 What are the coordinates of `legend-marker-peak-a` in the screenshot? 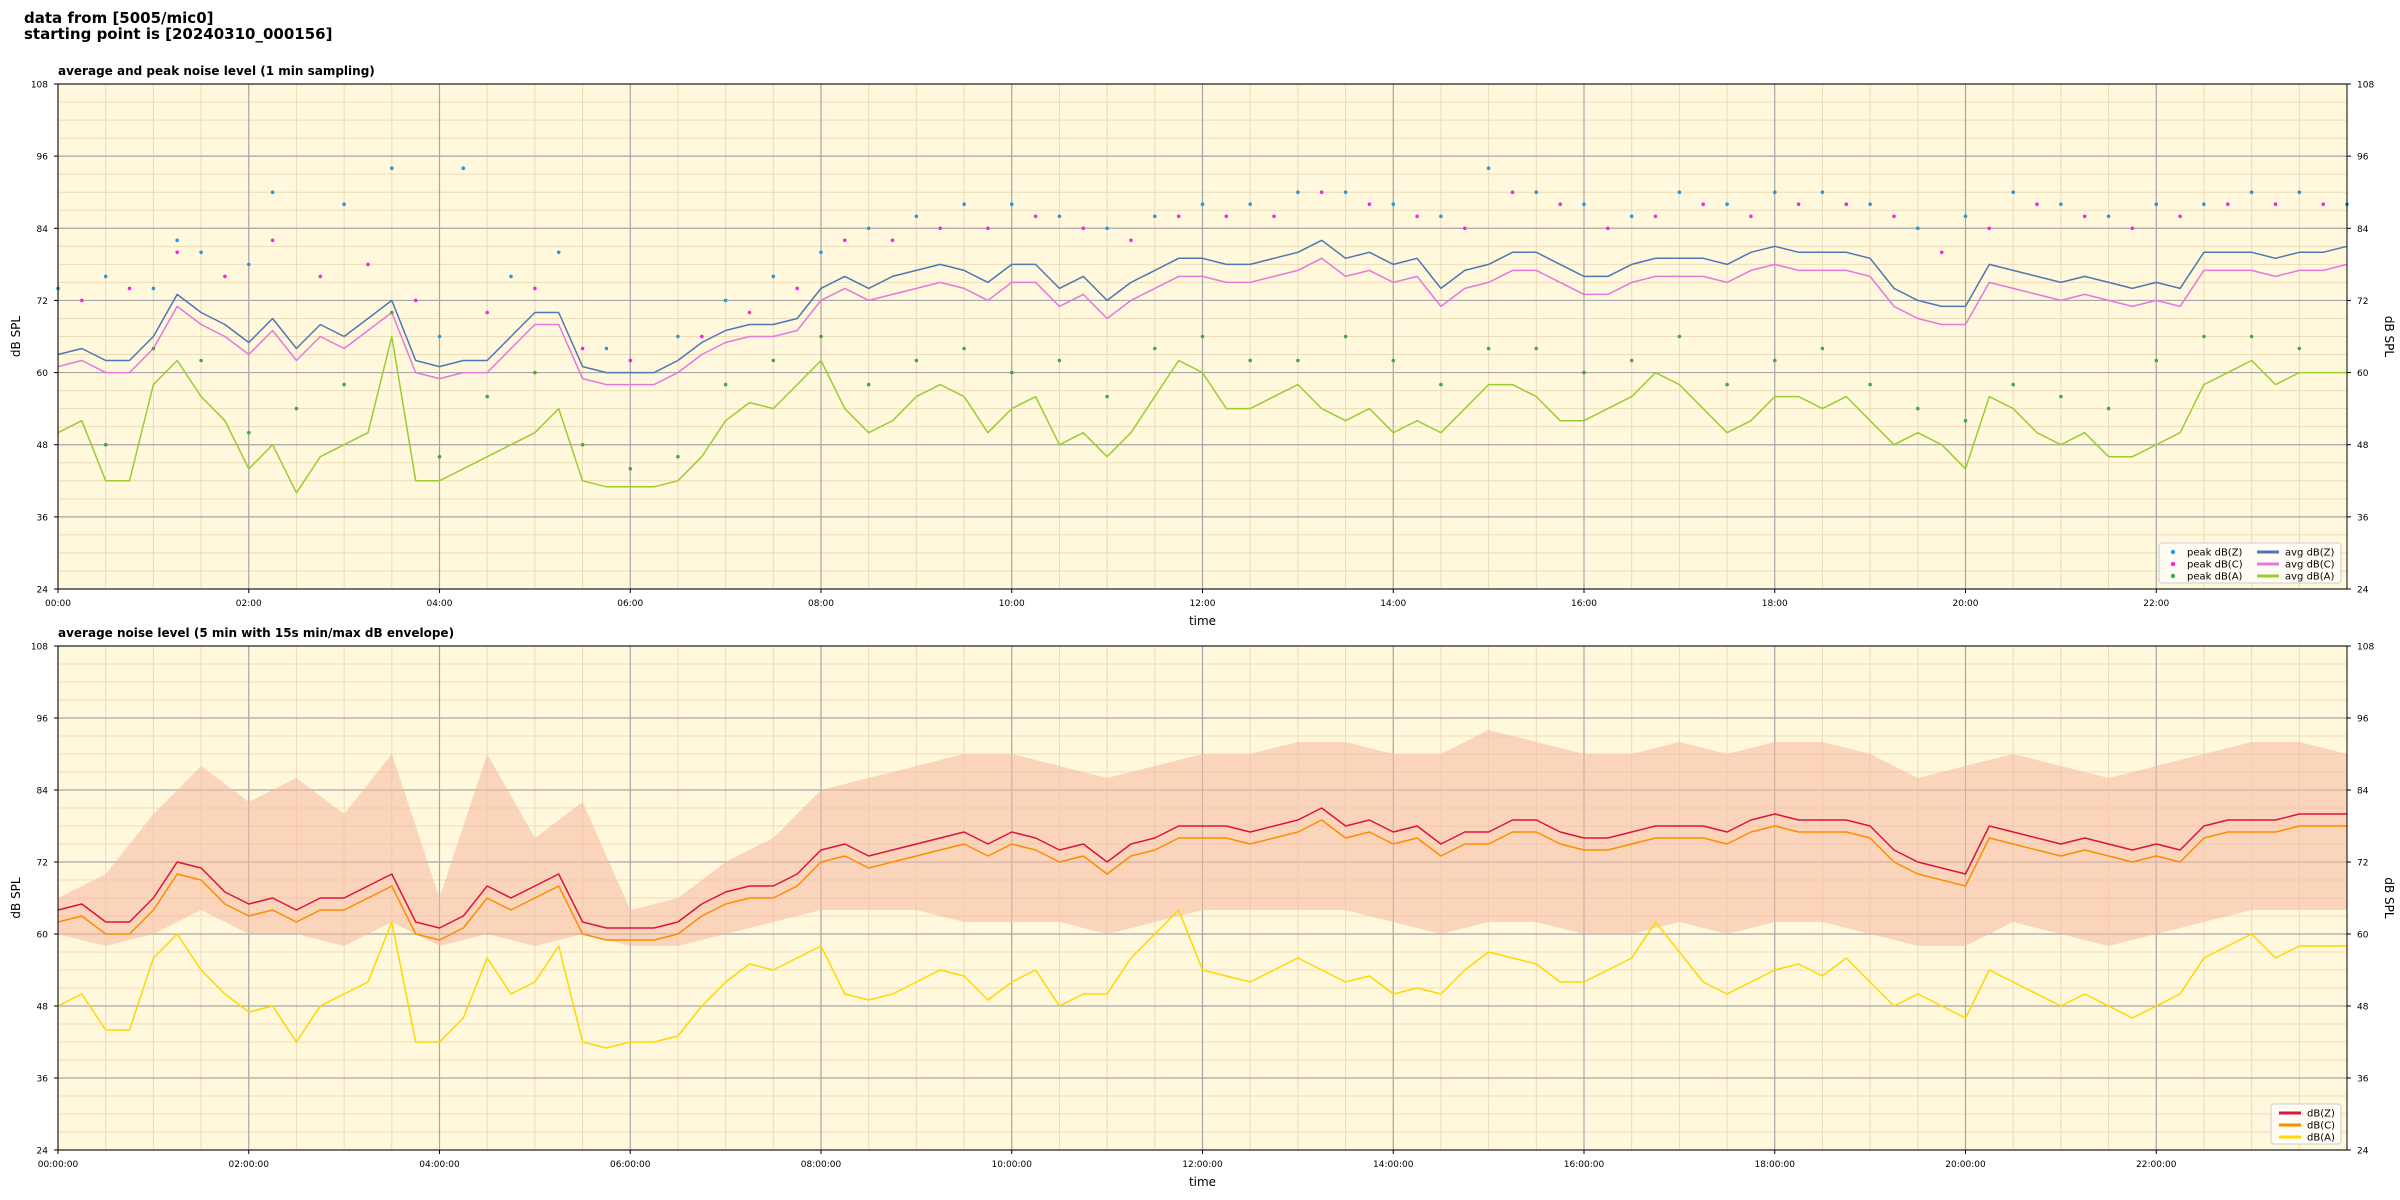 It's located at (2173, 576).